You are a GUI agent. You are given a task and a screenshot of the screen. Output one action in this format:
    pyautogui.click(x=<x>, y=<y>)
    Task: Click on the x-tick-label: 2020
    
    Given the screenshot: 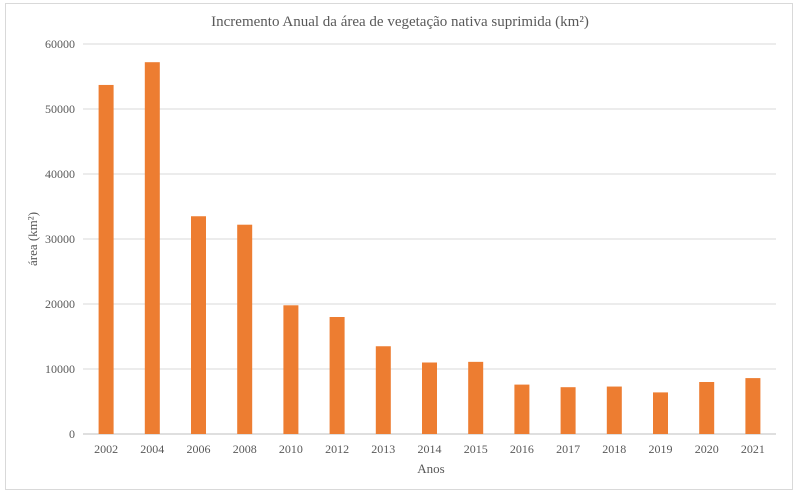 What is the action you would take?
    pyautogui.click(x=707, y=449)
    